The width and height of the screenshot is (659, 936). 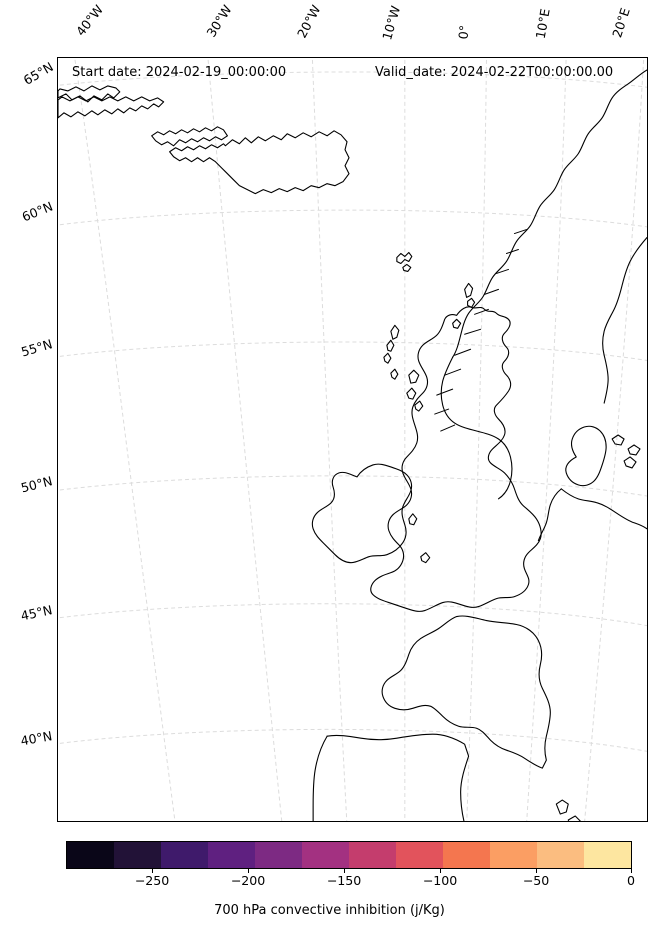 What do you see at coordinates (344, 880) in the screenshot?
I see `colorbar-tick-label-150: −150` at bounding box center [344, 880].